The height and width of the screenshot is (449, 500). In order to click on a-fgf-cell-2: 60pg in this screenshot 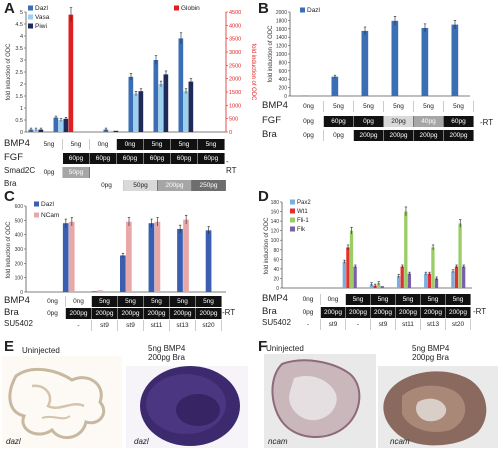, I will do `click(130, 158)`.